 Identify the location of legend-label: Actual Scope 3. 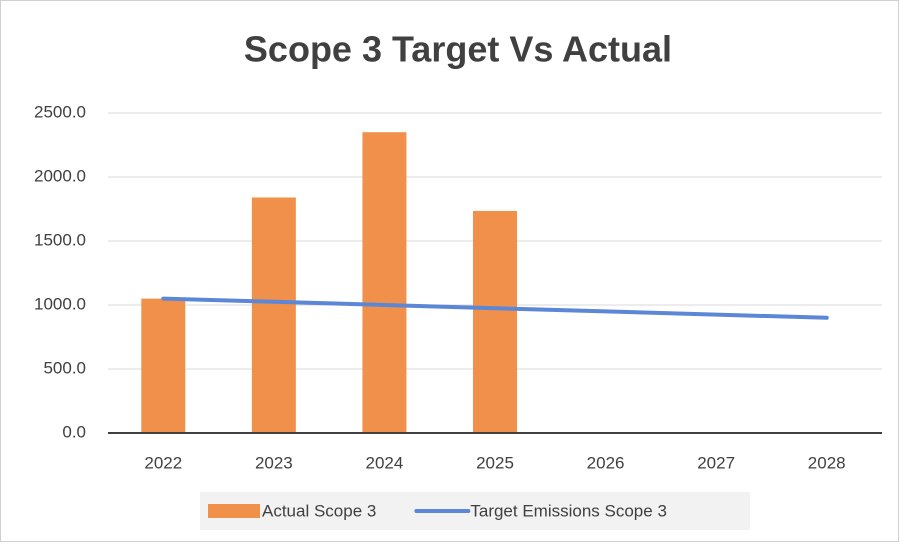
(319, 510).